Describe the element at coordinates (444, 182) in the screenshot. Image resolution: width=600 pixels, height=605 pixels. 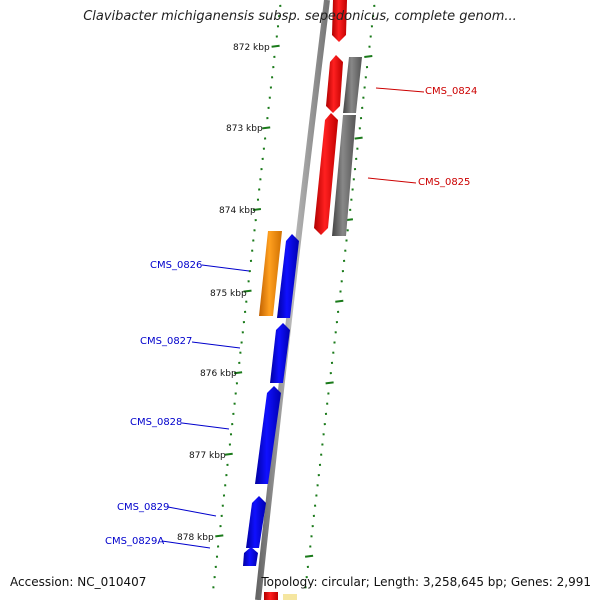
I see `gene-label-cms0825: CMS_0825` at that location.